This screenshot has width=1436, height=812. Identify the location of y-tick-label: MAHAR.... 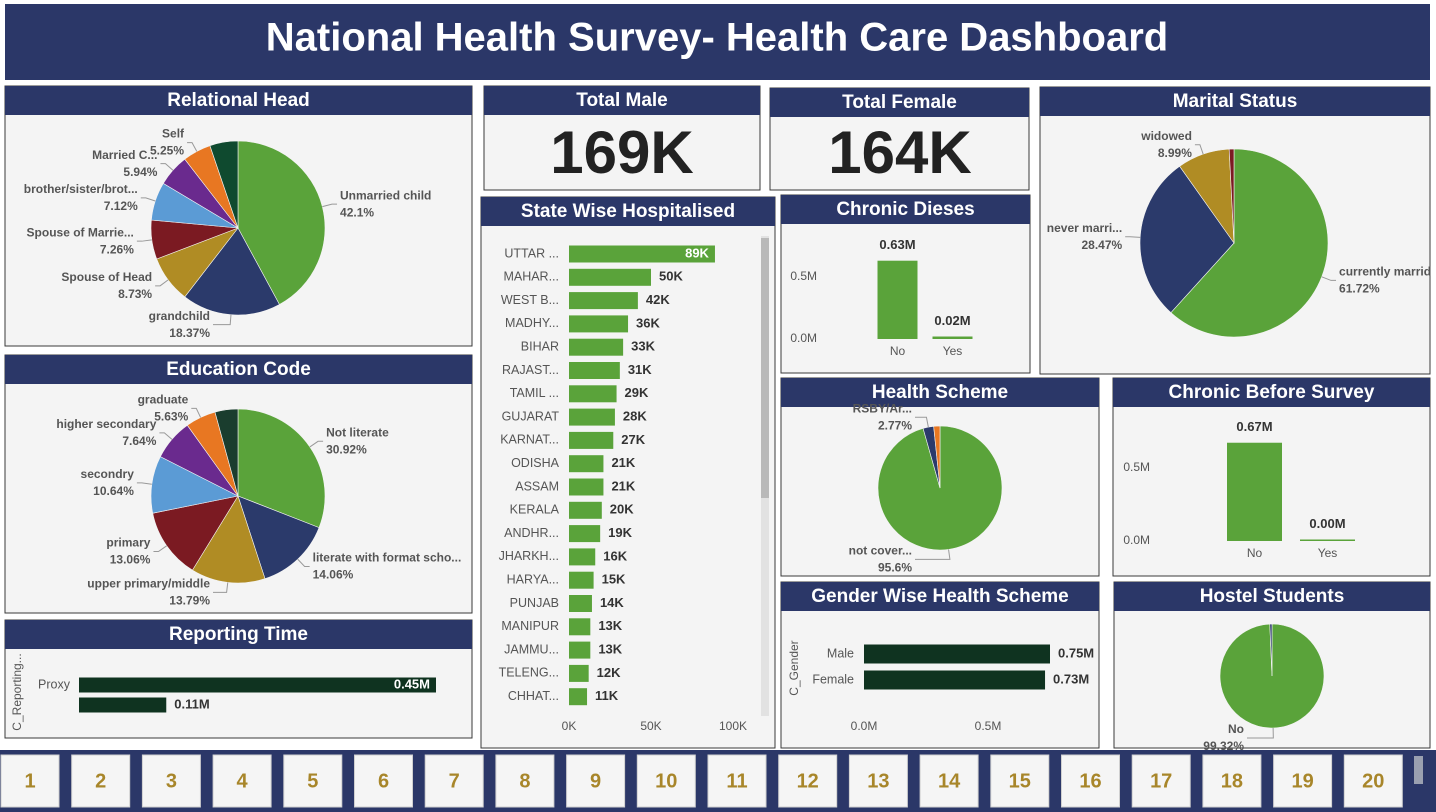
(531, 277).